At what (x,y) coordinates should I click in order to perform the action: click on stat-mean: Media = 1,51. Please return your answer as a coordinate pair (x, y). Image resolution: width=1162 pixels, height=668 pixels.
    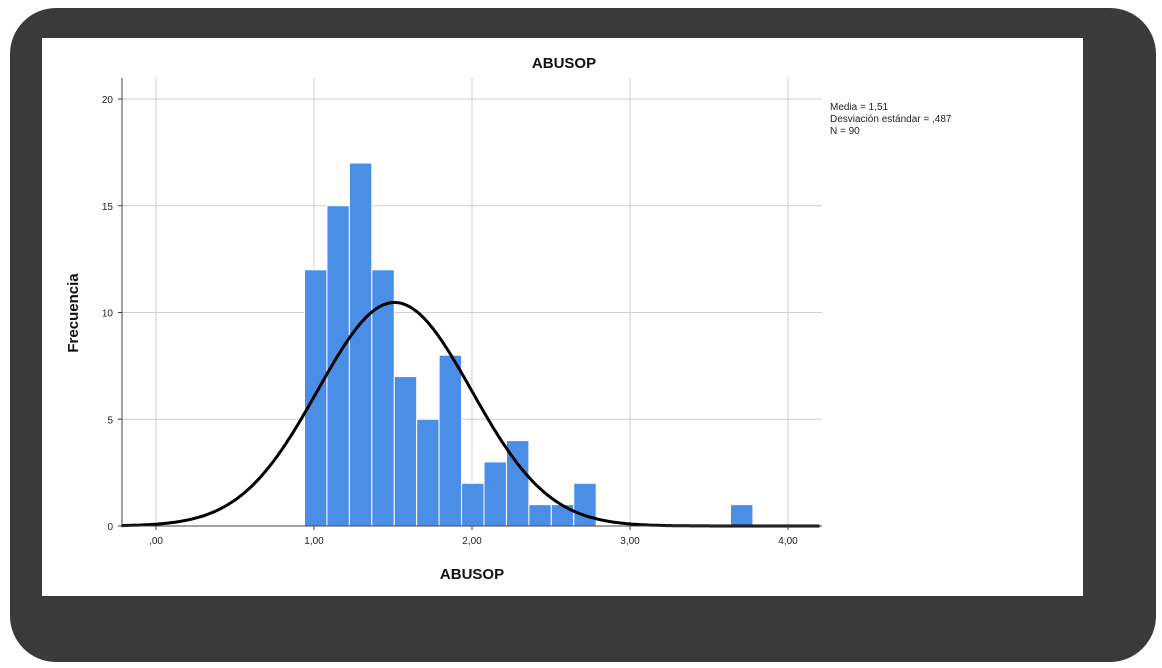
    Looking at the image, I should click on (859, 107).